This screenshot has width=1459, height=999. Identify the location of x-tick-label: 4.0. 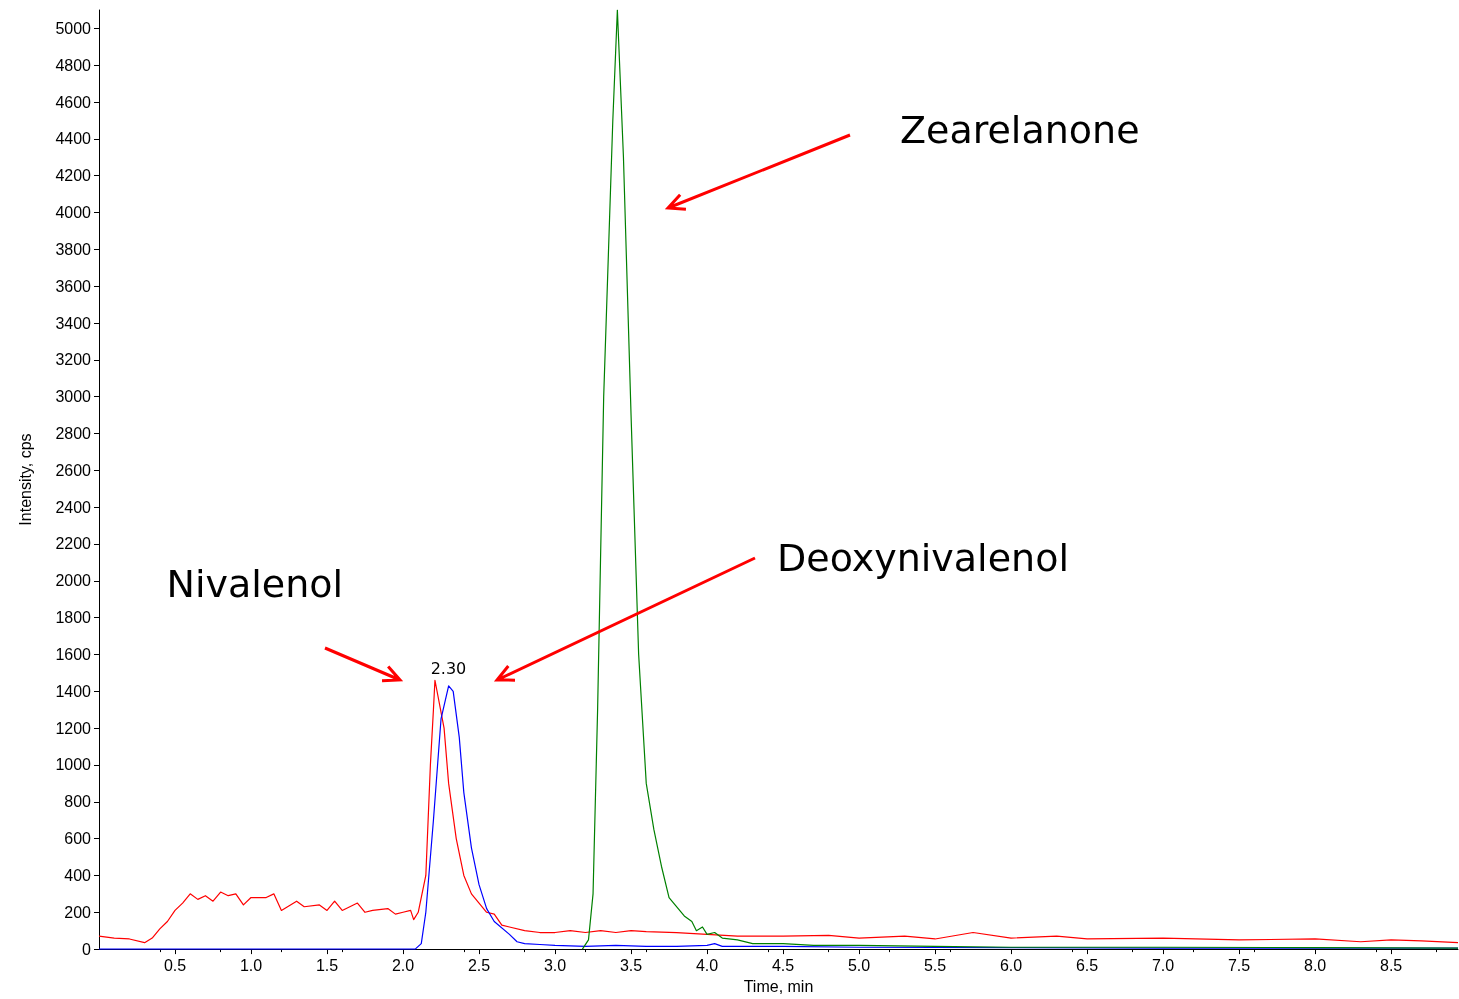
(707, 965).